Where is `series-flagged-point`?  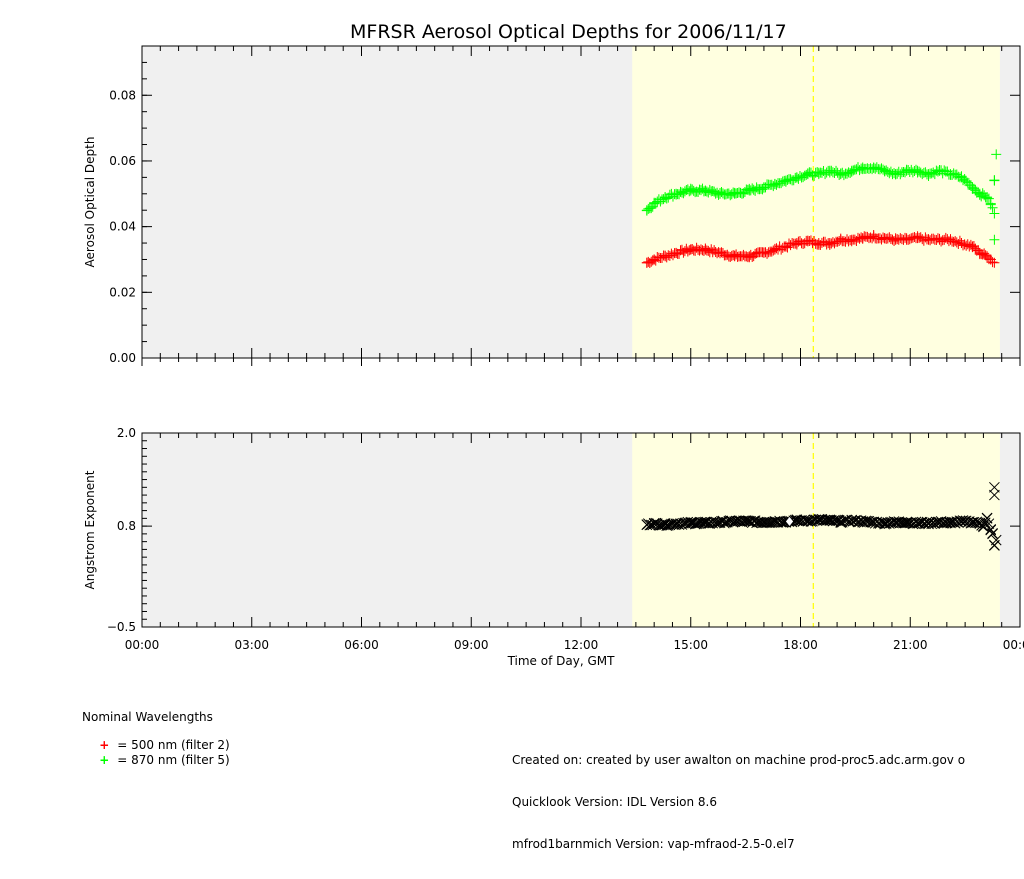 series-flagged-point is located at coordinates (789, 521).